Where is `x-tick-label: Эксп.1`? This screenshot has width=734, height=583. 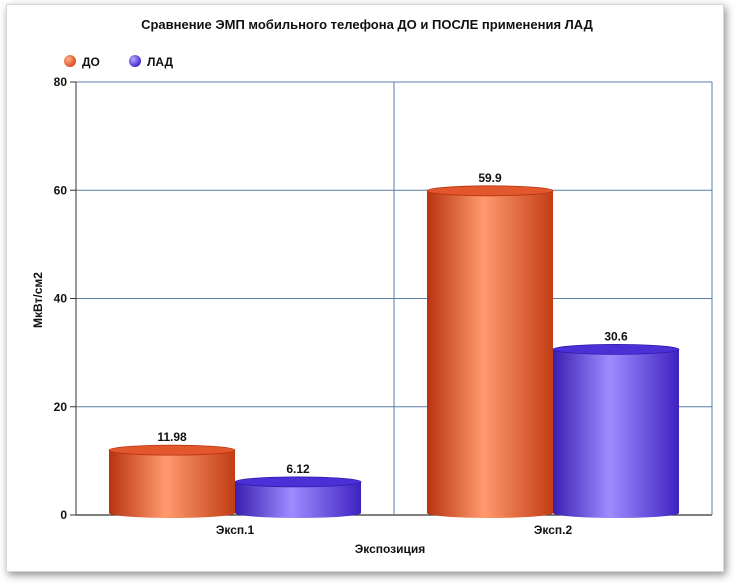 x-tick-label: Эксп.1 is located at coordinates (235, 530).